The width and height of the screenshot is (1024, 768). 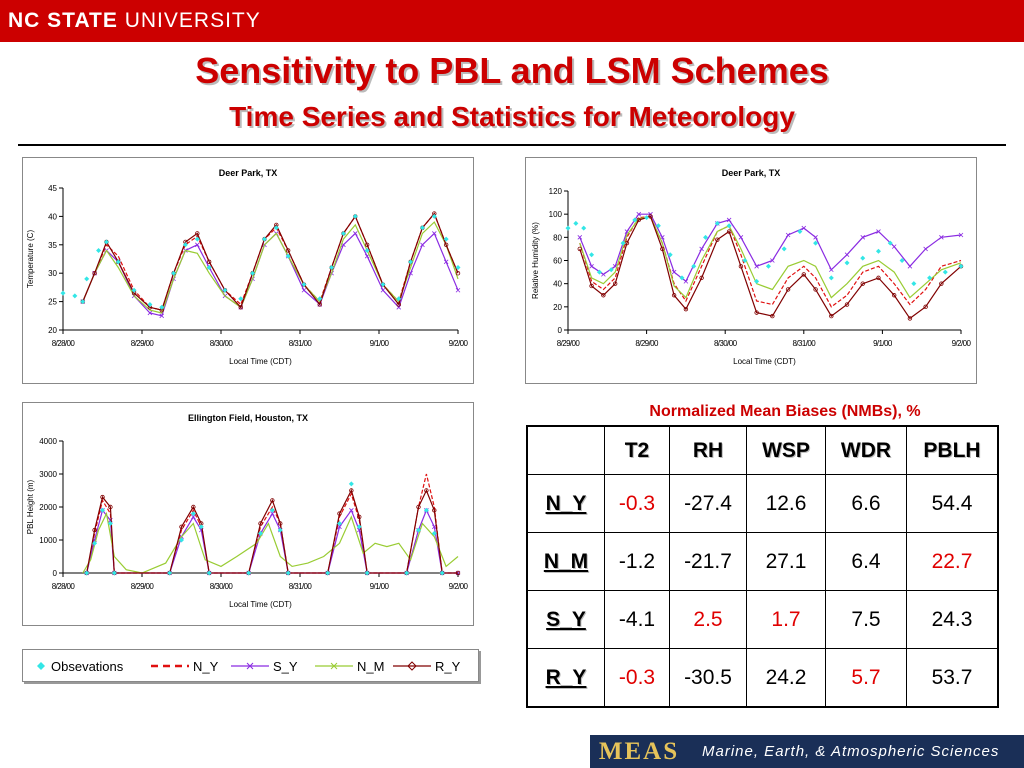 What do you see at coordinates (30, 506) in the screenshot?
I see `y-axis-label: PBL Height (m)` at bounding box center [30, 506].